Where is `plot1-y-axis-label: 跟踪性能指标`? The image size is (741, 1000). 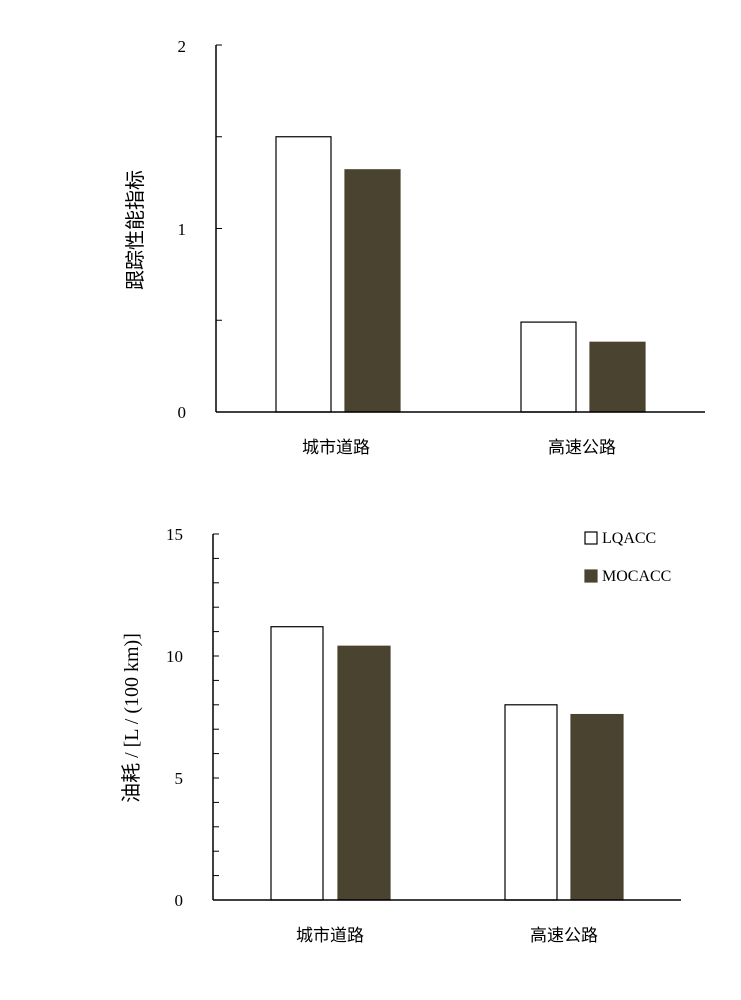
plot1-y-axis-label: 跟踪性能指标 is located at coordinates (135, 230).